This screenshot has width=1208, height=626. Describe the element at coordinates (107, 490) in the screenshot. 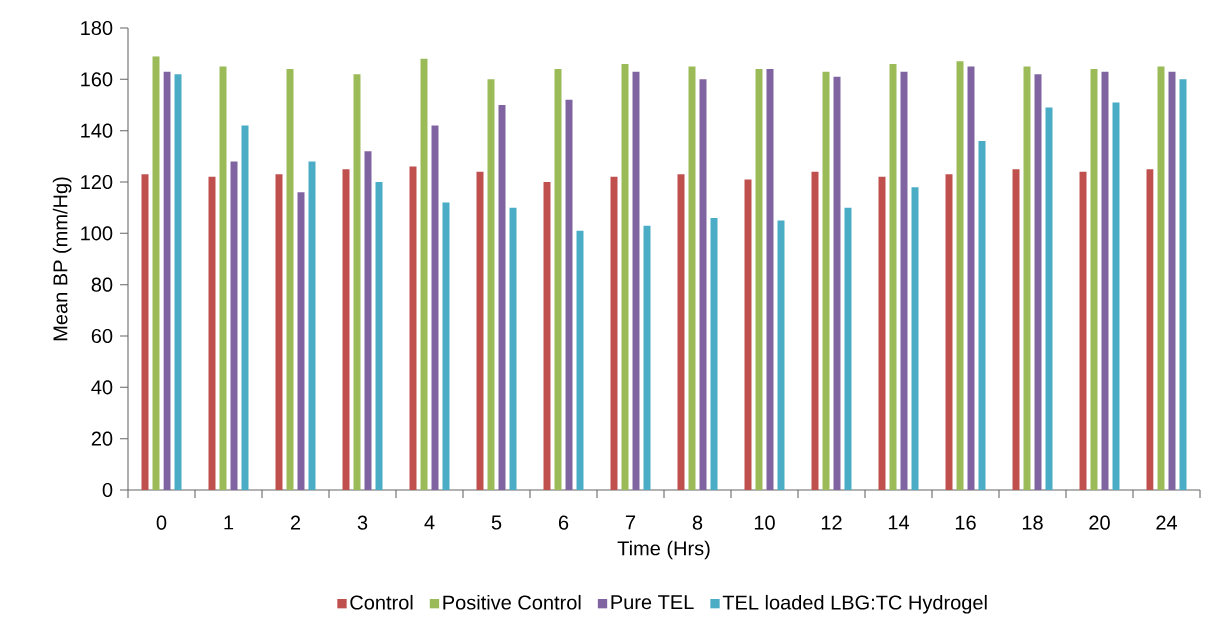

I see `y-tick-label: 0` at that location.